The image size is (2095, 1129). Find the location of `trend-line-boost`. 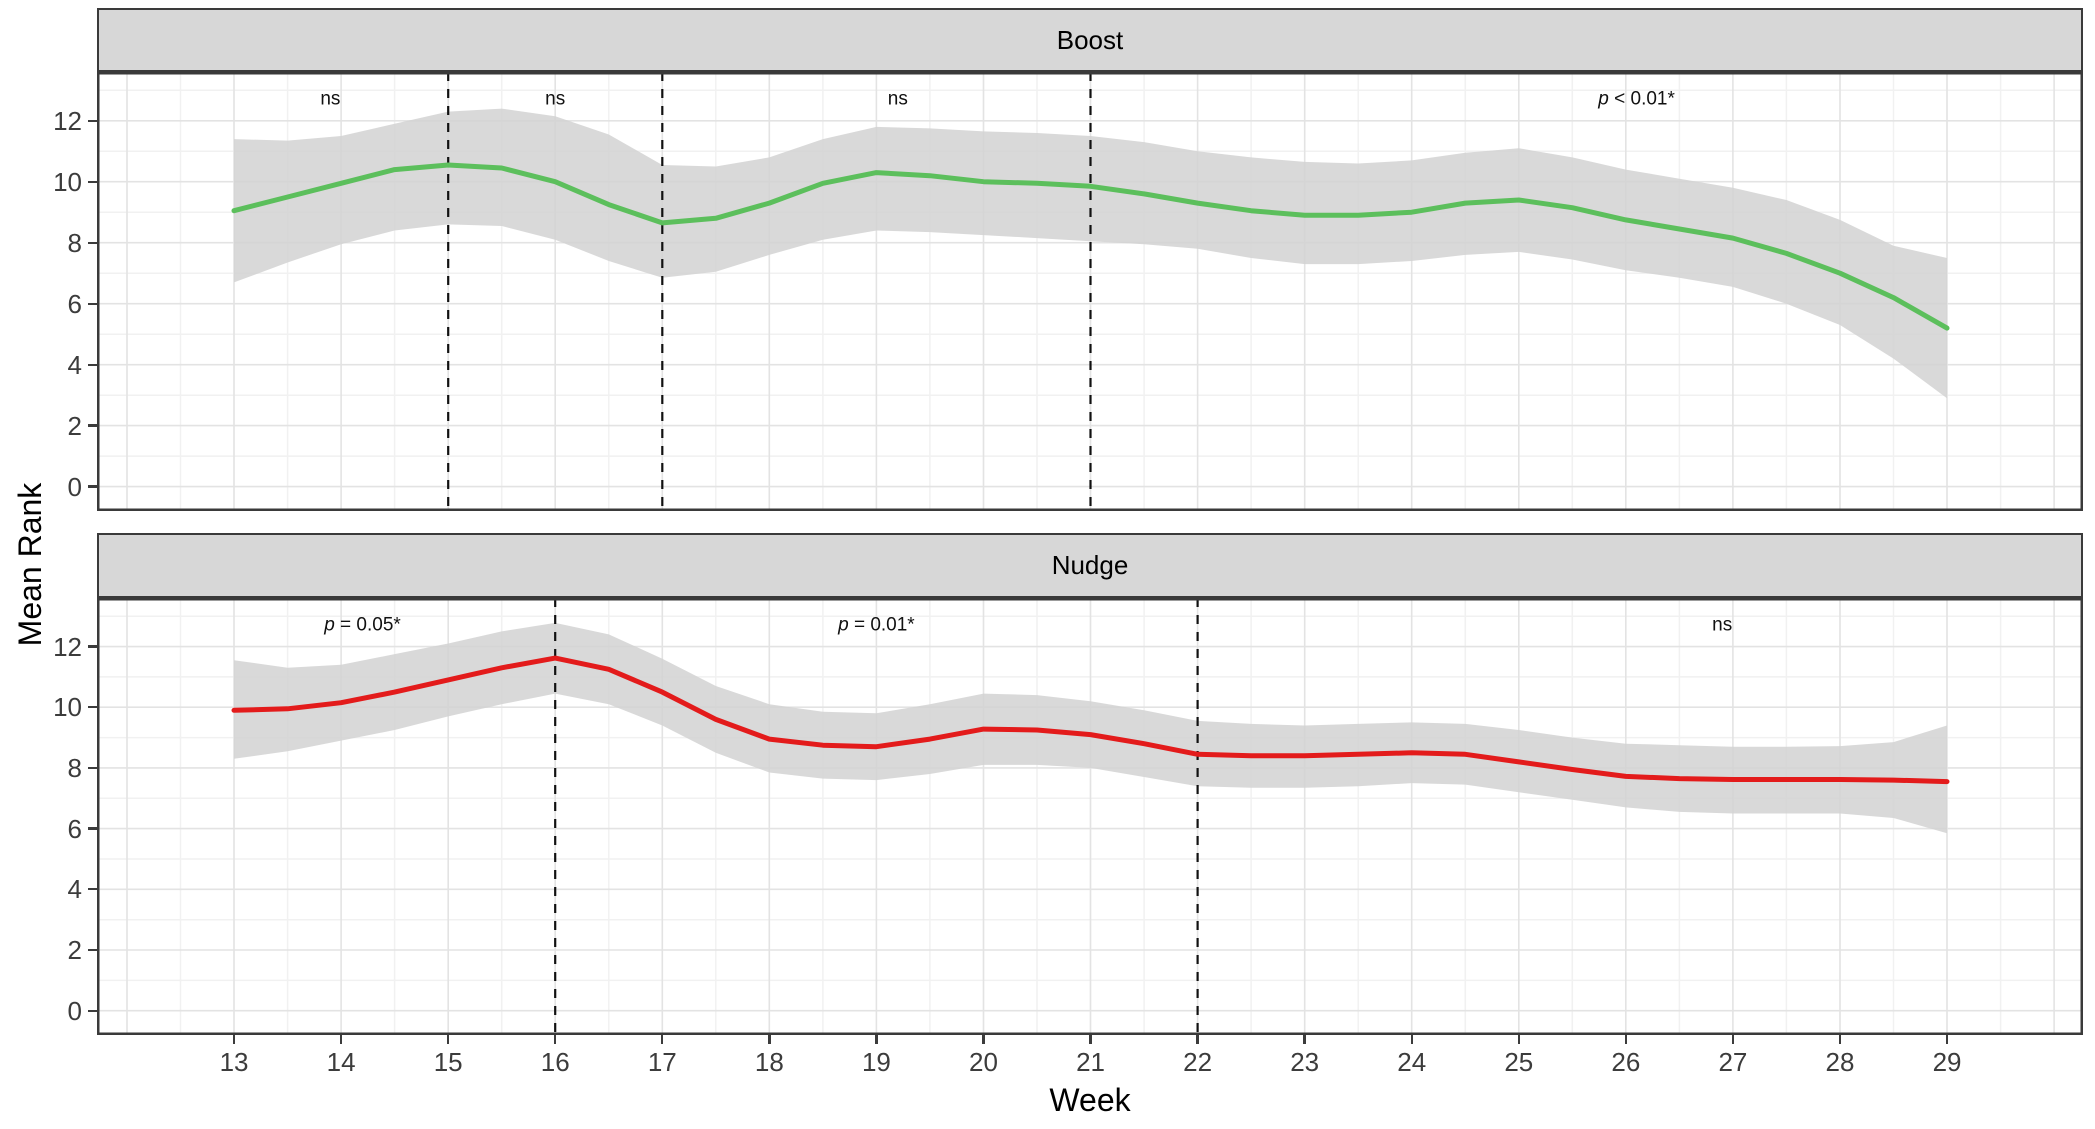

trend-line-boost is located at coordinates (1090, 246).